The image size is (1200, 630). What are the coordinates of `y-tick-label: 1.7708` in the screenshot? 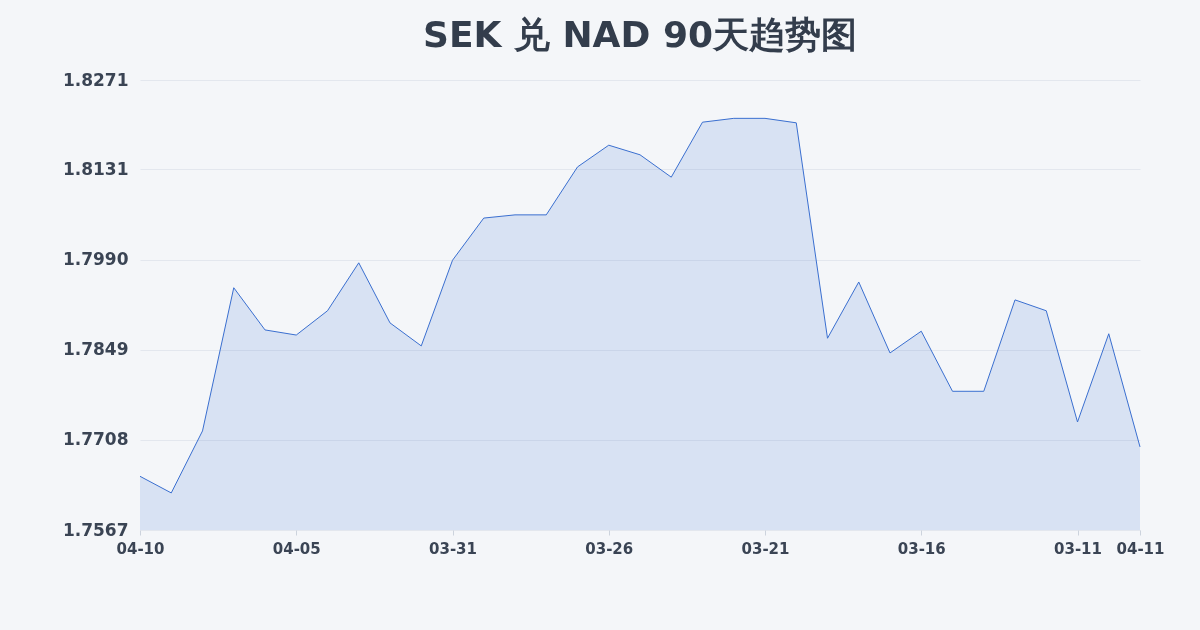 It's located at (95, 439).